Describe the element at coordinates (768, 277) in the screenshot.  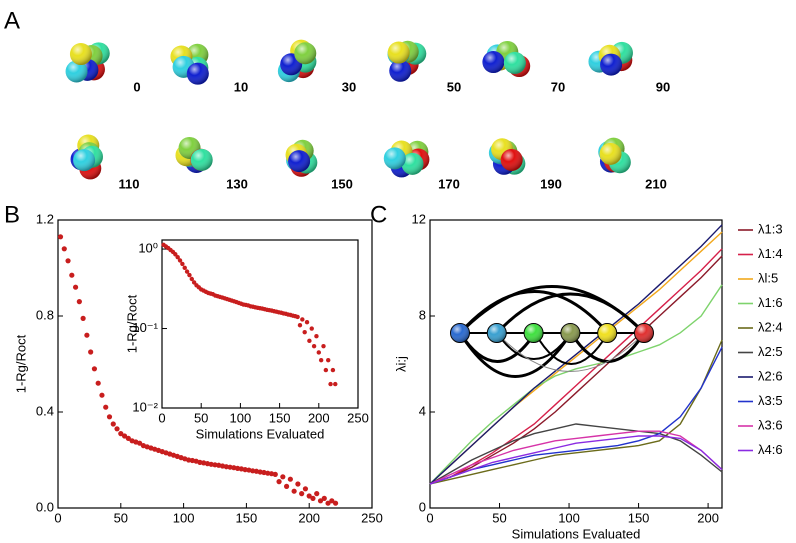
I see `legend-label: λl:5` at that location.